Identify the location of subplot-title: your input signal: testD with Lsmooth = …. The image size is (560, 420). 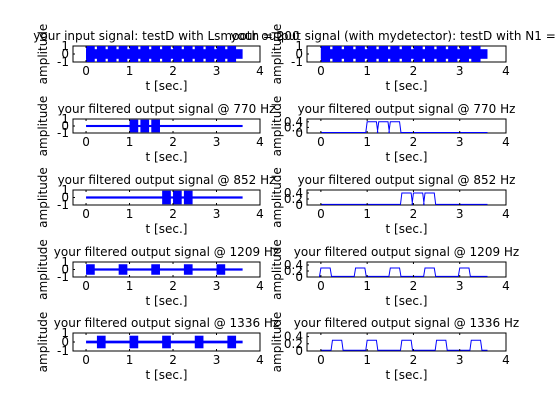
(166, 36).